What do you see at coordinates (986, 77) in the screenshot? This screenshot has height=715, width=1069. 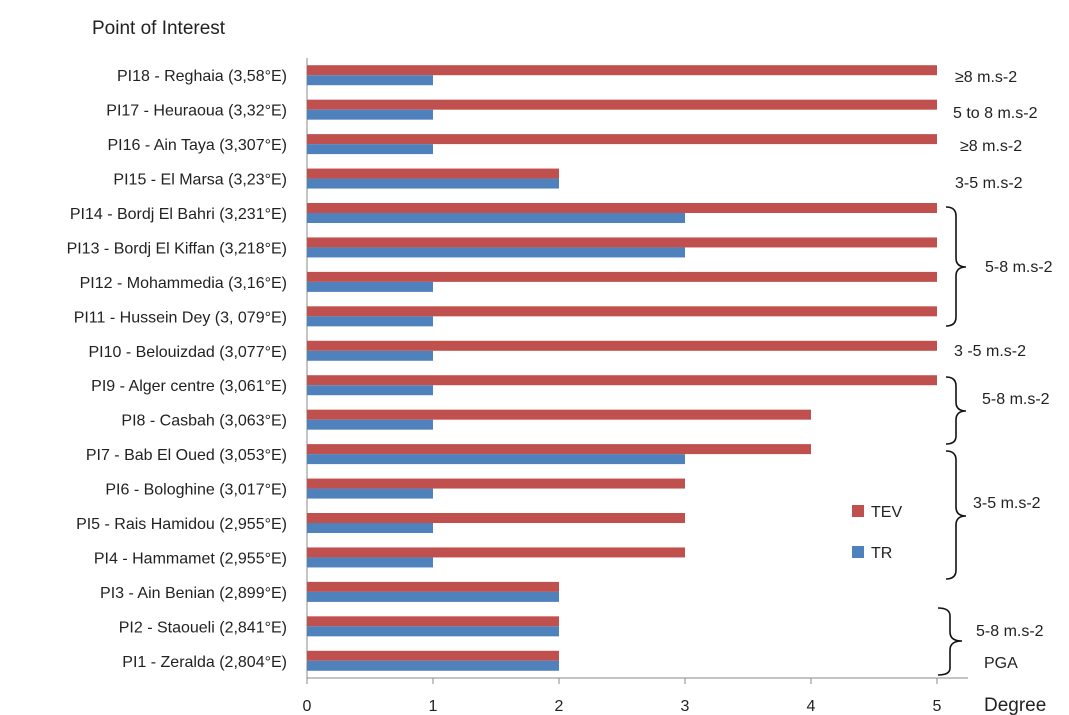 I see `annotation-pi18: ≥8 m.s-2` at bounding box center [986, 77].